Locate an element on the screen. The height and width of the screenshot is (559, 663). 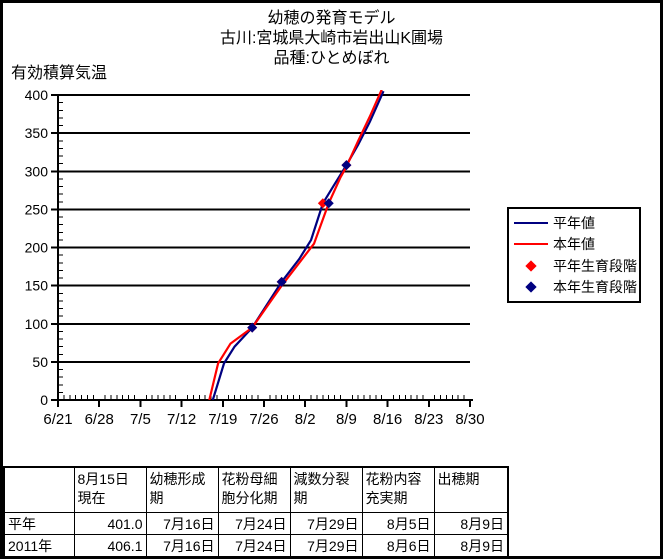
table-header-row: 8月15日 現在 幼穂形成 期花粉母細 胞分化期 減数分裂 期花粉内容 充実期 出穂期 is located at coordinates (256, 489).